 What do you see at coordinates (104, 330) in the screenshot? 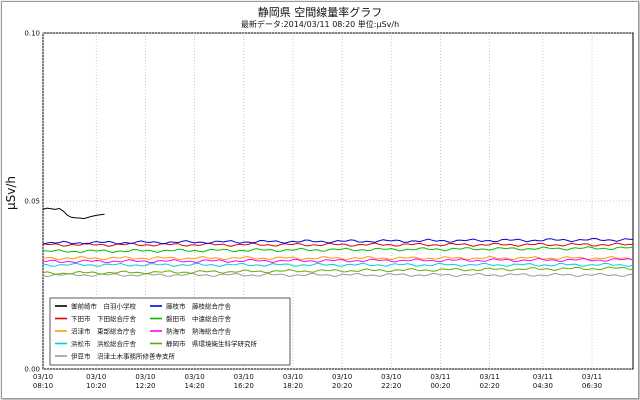
I see `legend-label: 沼津市 東部総合庁舎` at bounding box center [104, 330].